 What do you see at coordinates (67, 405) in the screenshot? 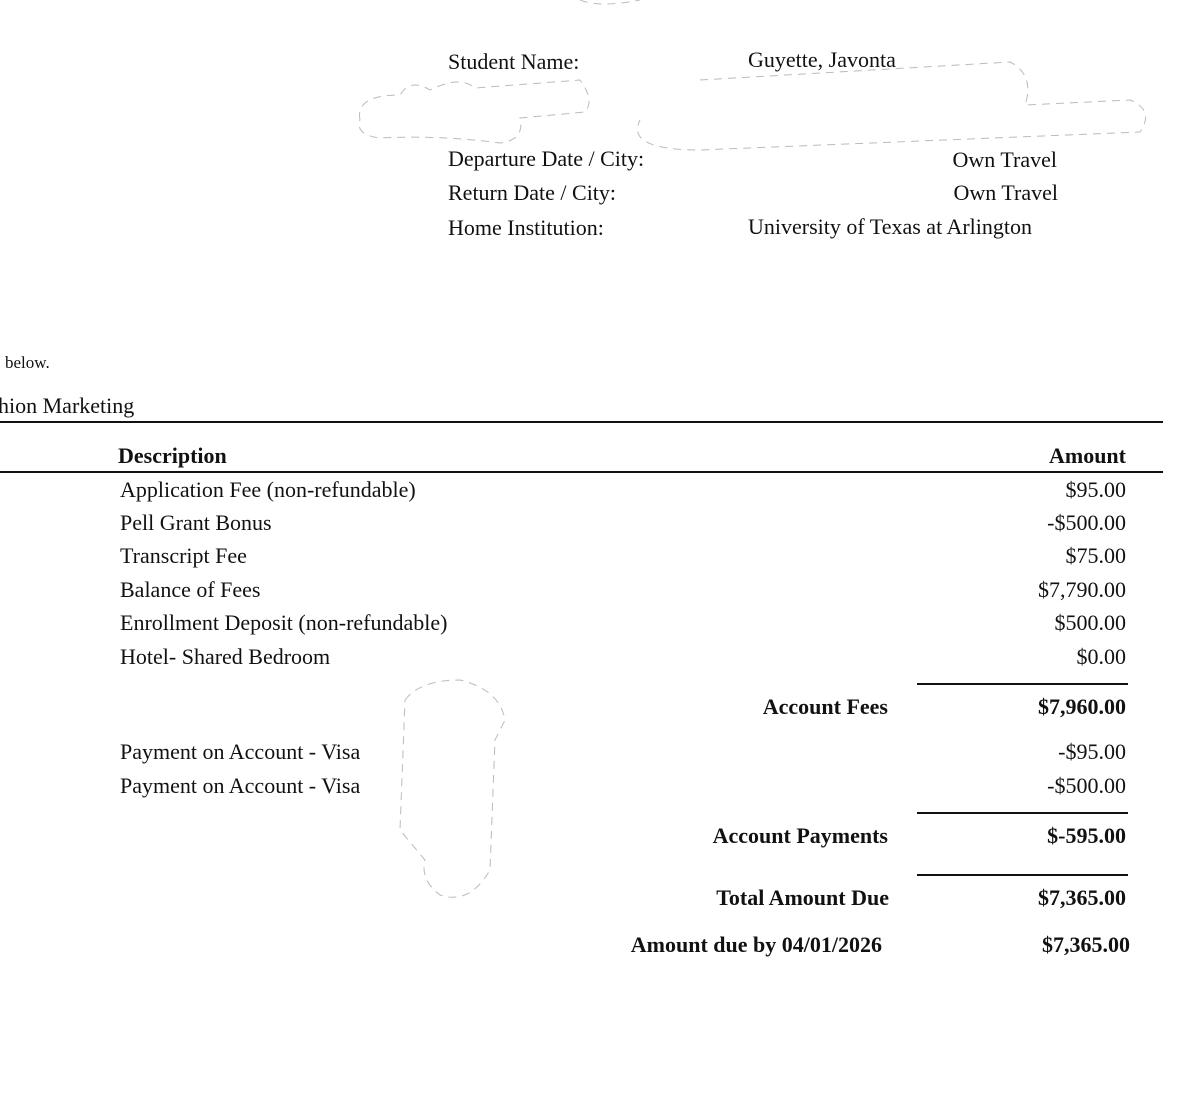
I see `program-name: hion Marketing` at bounding box center [67, 405].